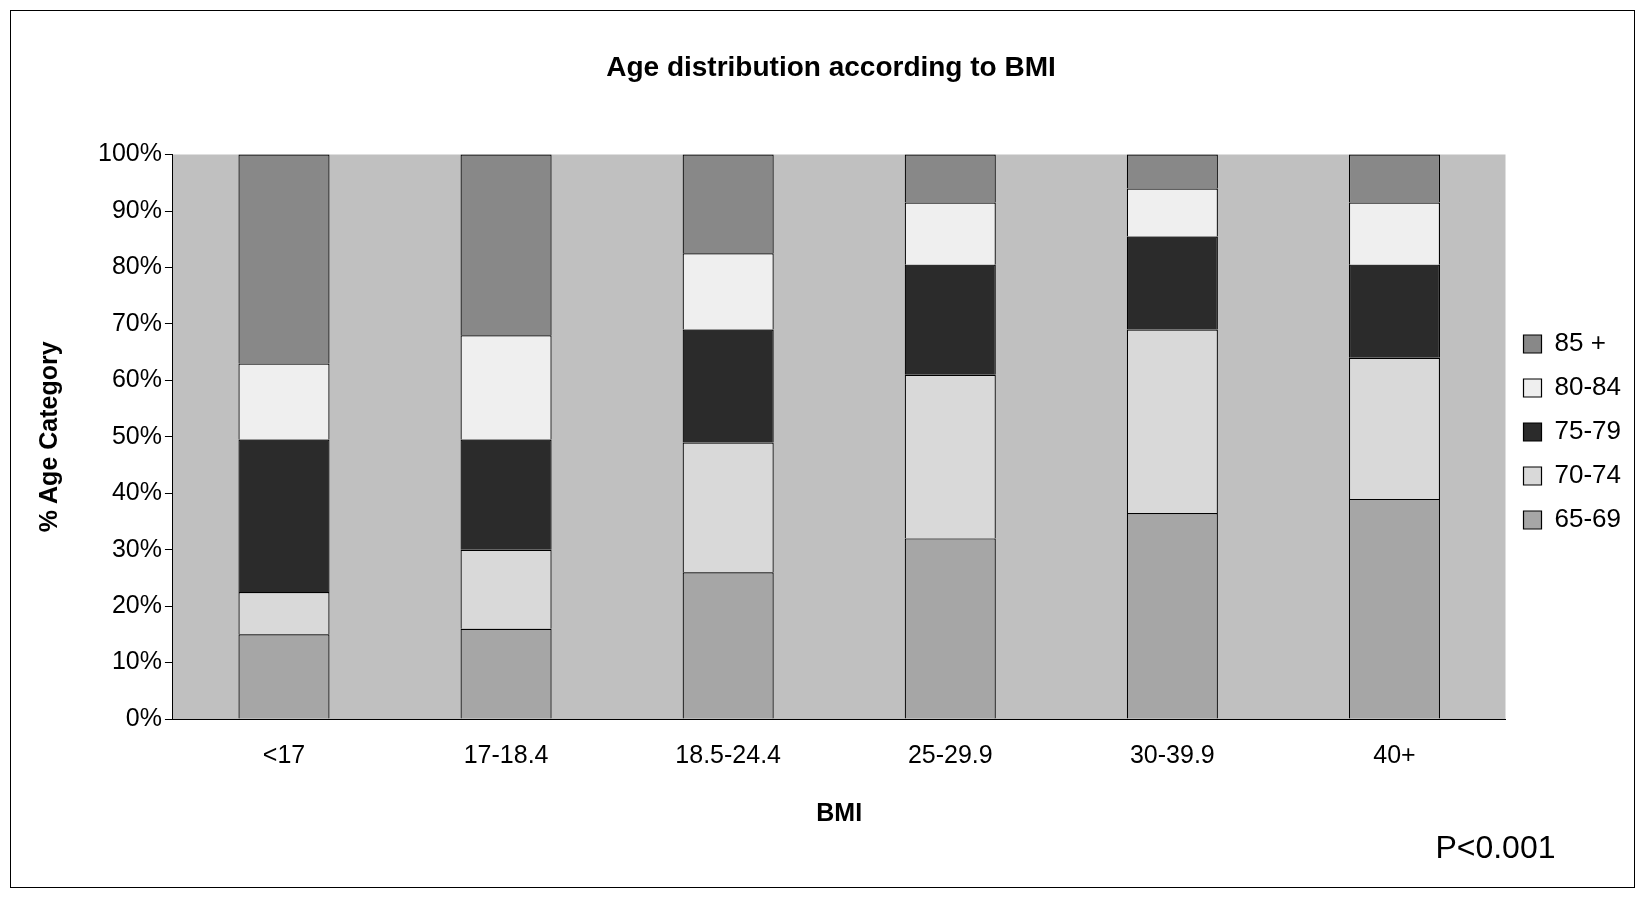 The width and height of the screenshot is (1645, 898). Describe the element at coordinates (284, 753) in the screenshot. I see `x-tick-label: <17` at that location.